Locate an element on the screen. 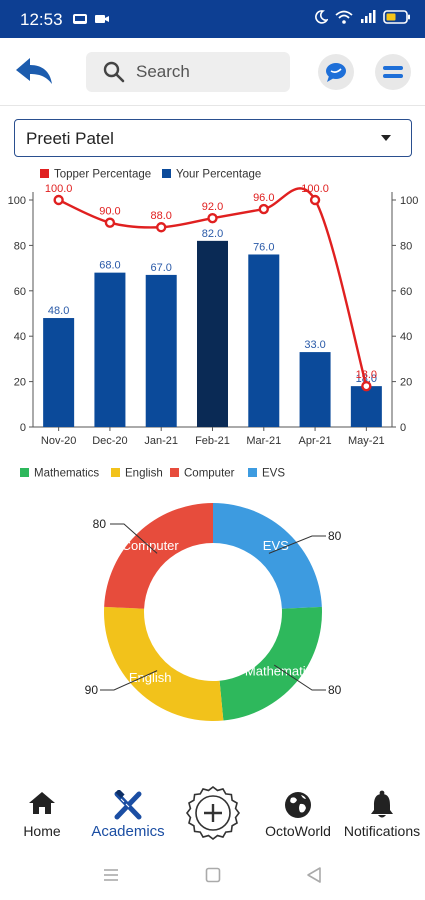 The height and width of the screenshot is (900, 425). y-tick-left: 20 is located at coordinates (20, 383).